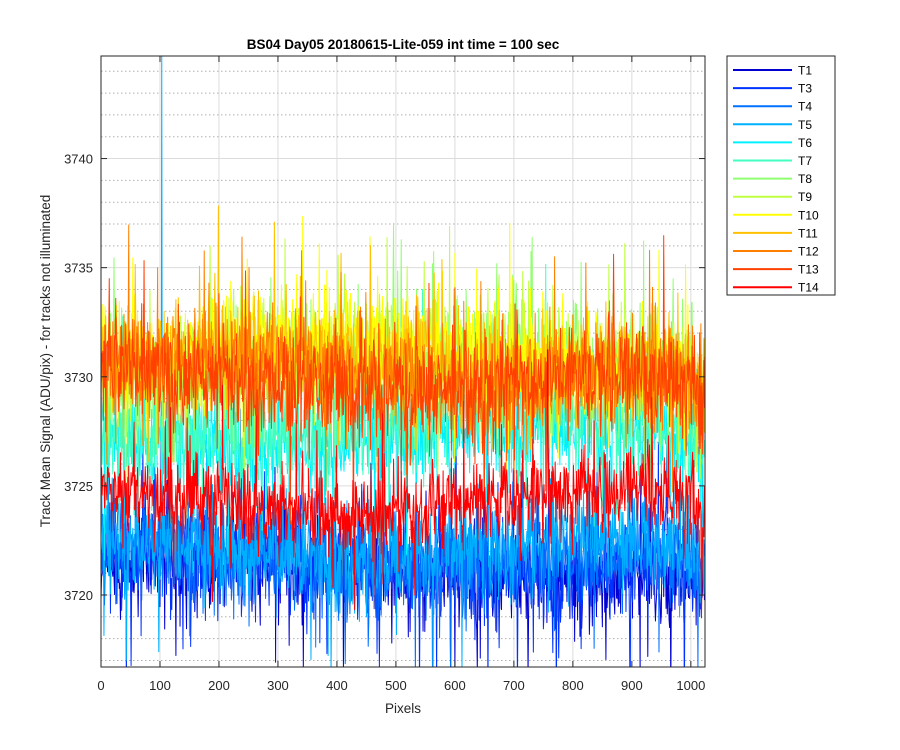 This screenshot has height=750, width=900. What do you see at coordinates (219, 685) in the screenshot?
I see `x-tick-label: 200` at bounding box center [219, 685].